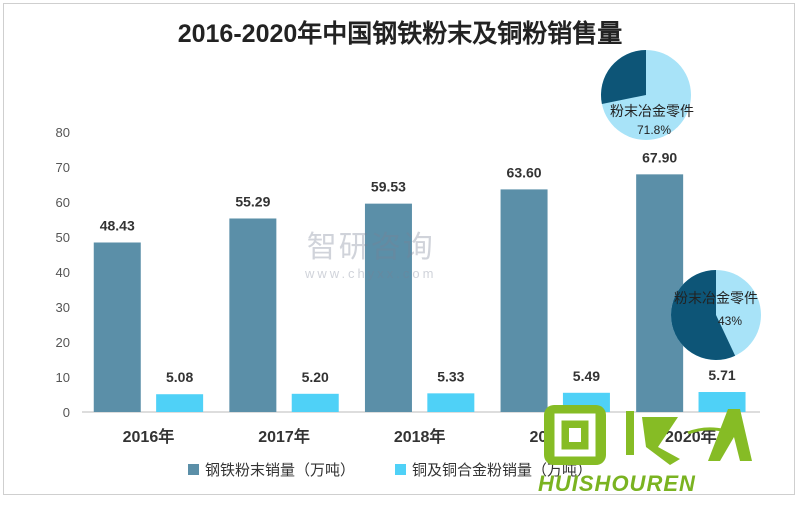  Describe the element at coordinates (63, 132) in the screenshot. I see `y-tick-label: 80` at that location.